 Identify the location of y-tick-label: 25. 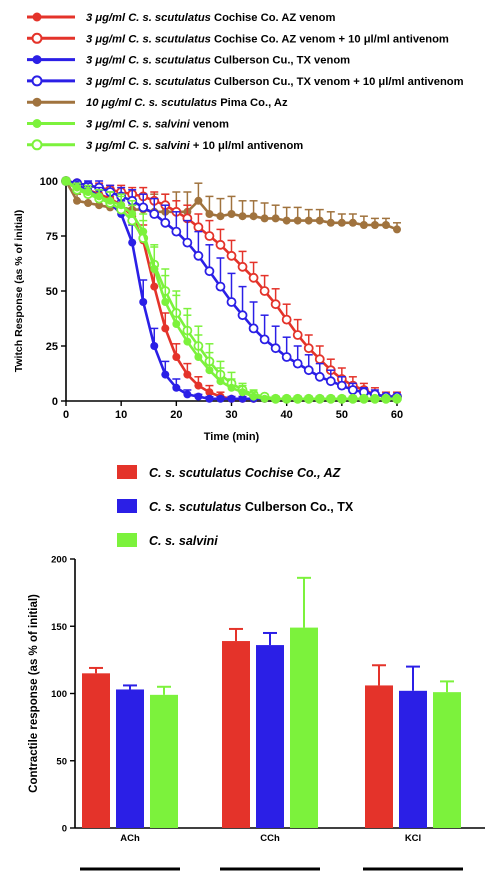
(52, 347).